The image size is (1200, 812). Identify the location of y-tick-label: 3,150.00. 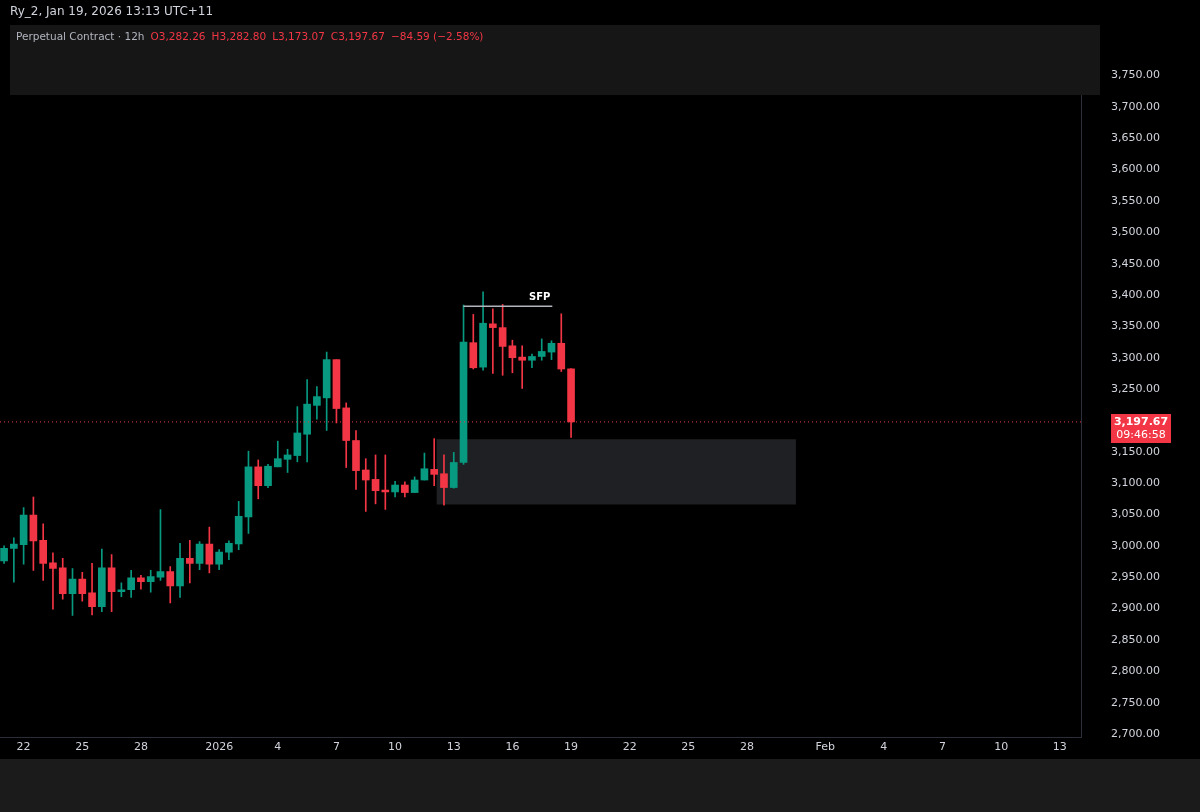
(1135, 451).